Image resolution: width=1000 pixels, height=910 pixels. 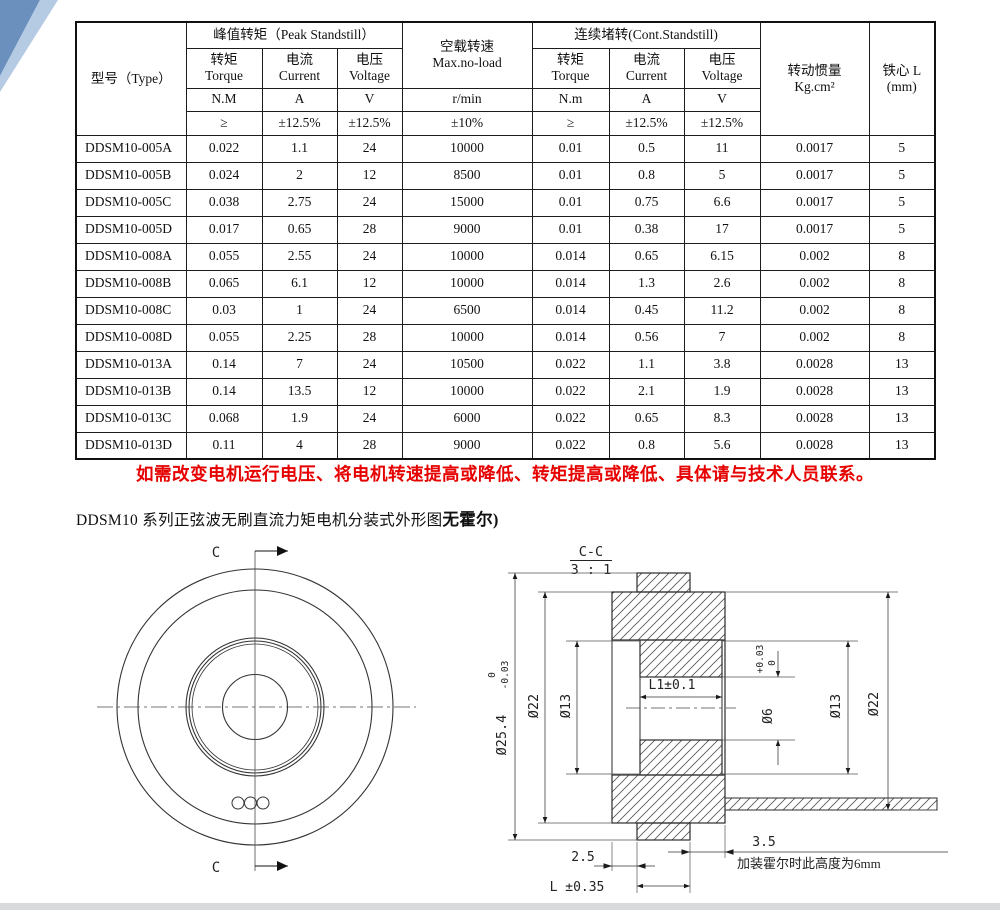 What do you see at coordinates (722, 418) in the screenshot?
I see `value-cell: 8.3` at bounding box center [722, 418].